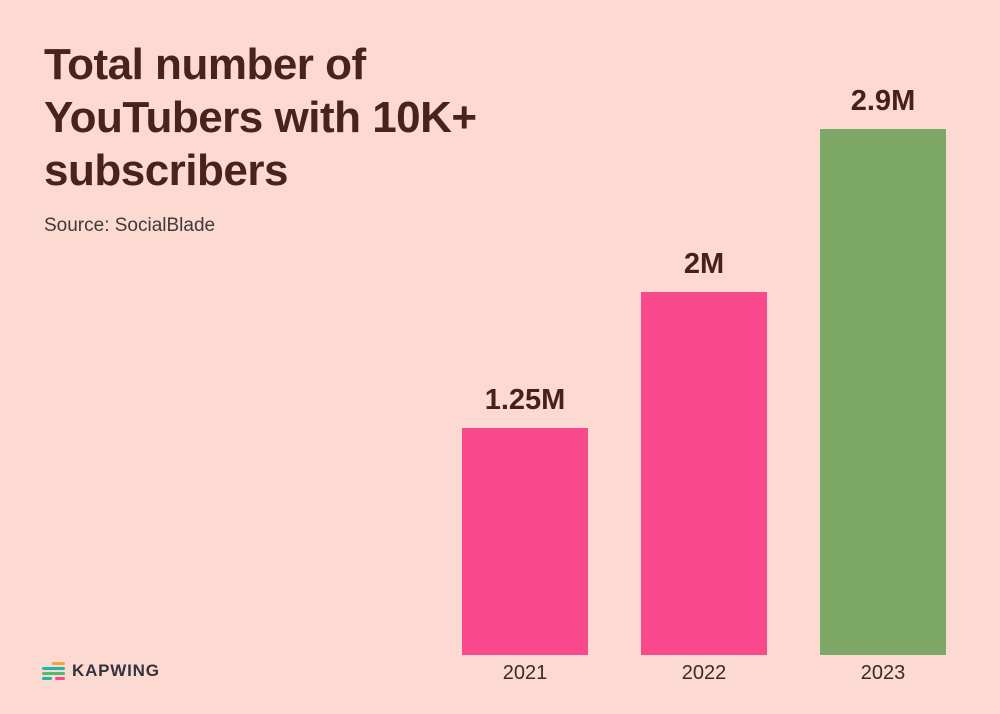 Image resolution: width=1000 pixels, height=714 pixels. I want to click on logo-stripe-teal, so click(53, 668).